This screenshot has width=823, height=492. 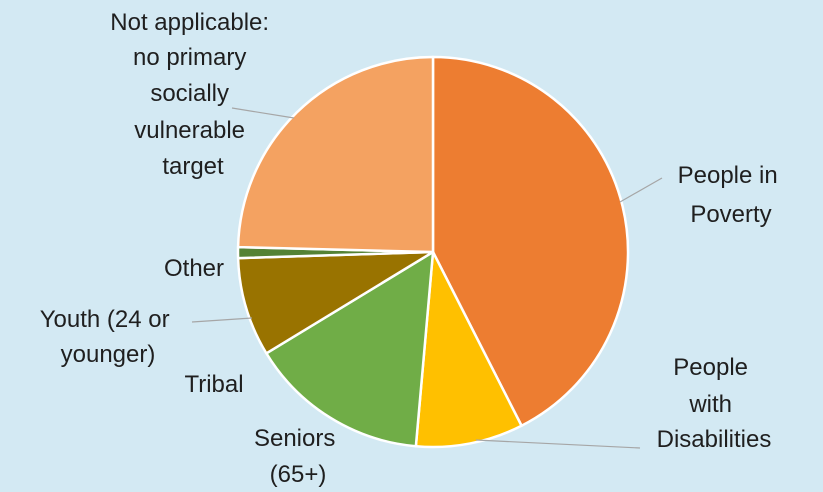 What do you see at coordinates (335, 154) in the screenshot?
I see `pie-slice-not-applicable` at bounding box center [335, 154].